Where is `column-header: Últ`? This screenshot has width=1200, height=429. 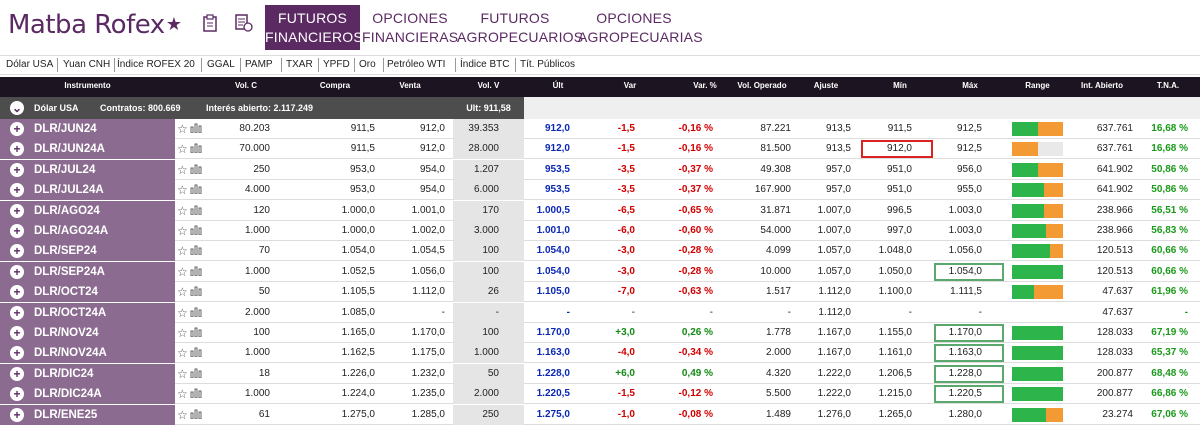
column-header: Últ is located at coordinates (558, 85).